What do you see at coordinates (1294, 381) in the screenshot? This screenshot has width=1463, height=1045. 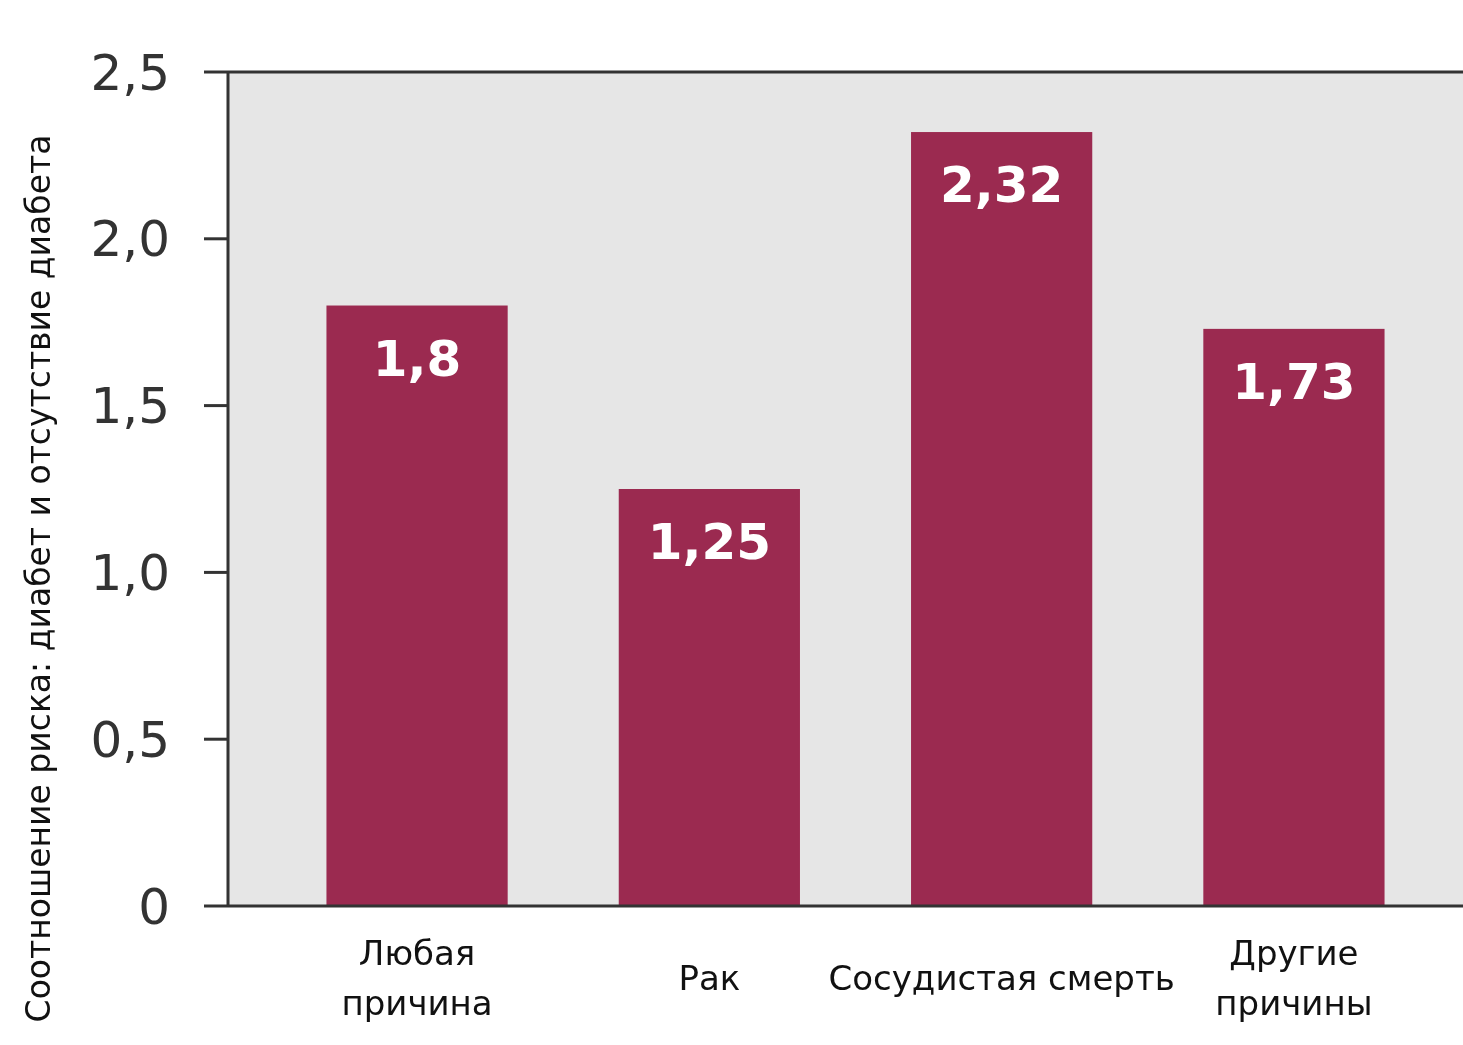 I see `data-label: 1,73` at bounding box center [1294, 381].